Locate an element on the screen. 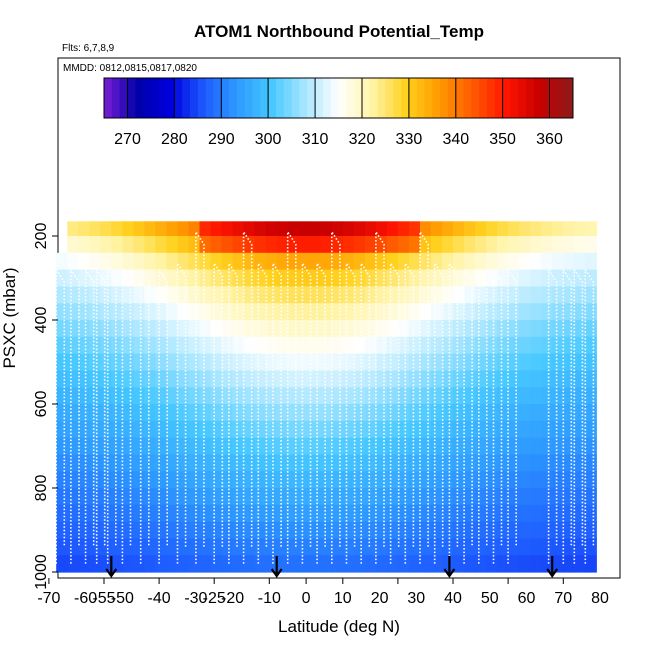 This screenshot has height=650, width=650. x-tick-label: 60 is located at coordinates (527, 598).